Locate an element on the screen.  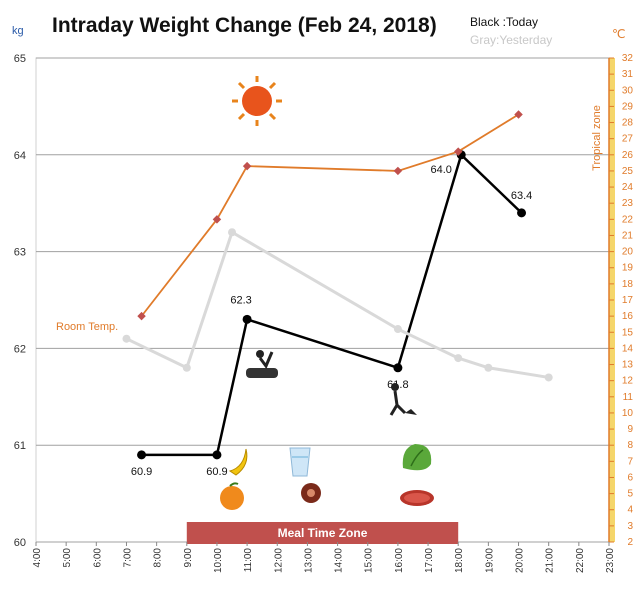
y-left-tick-label: 60 is located at coordinates (20, 543).